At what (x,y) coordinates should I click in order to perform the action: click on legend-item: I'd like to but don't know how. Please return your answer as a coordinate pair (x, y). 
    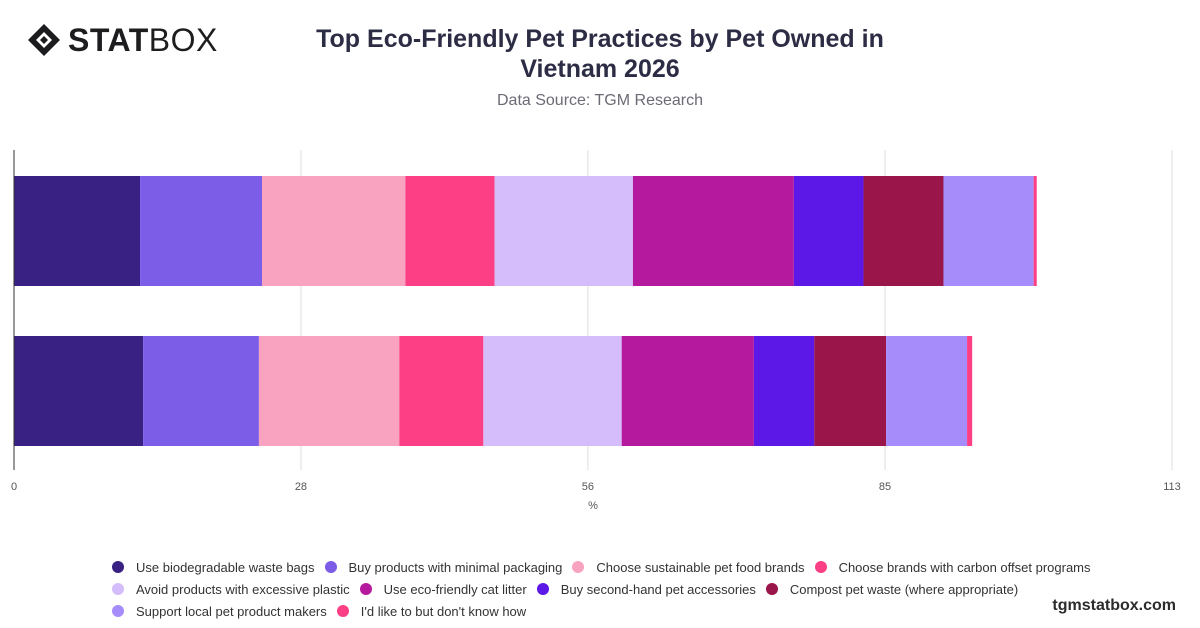
    Looking at the image, I should click on (431, 611).